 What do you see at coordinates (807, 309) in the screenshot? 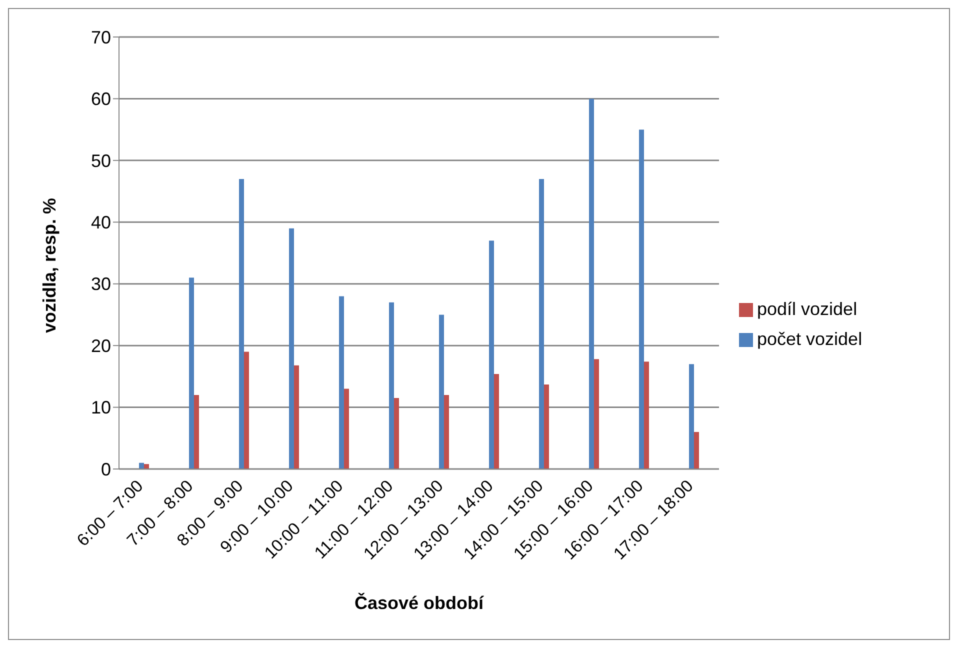
I see `legend-label: podíl vozidel` at bounding box center [807, 309].